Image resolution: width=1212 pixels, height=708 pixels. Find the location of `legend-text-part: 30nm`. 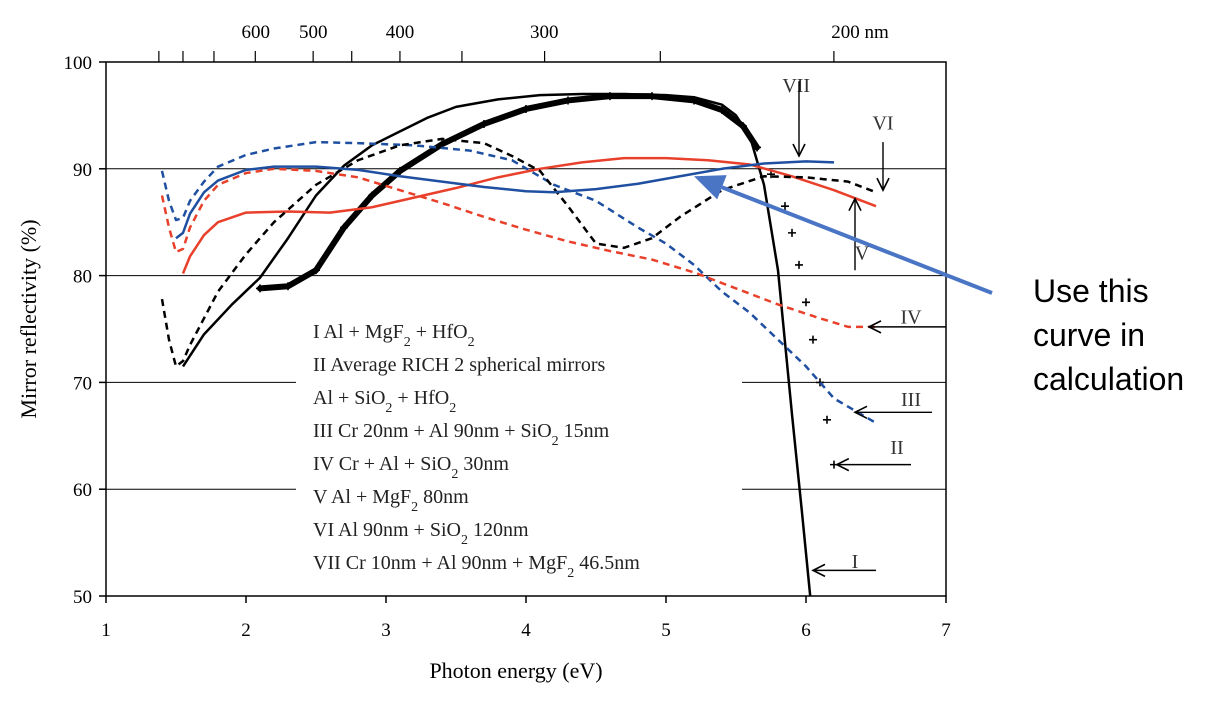

legend-text-part: 30nm is located at coordinates (483, 464).